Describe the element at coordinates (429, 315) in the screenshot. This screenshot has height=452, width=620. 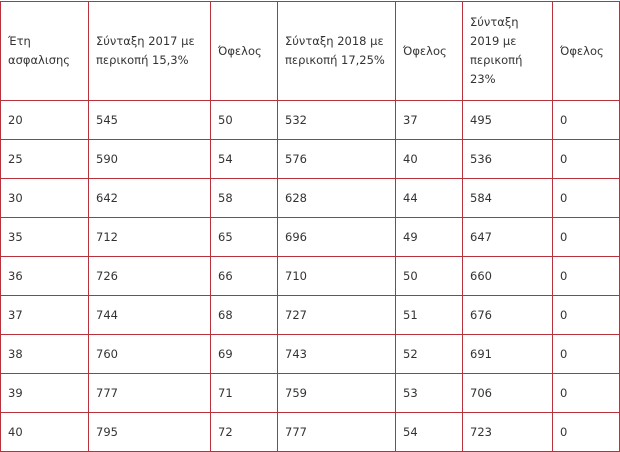
I see `table-cell: 51` at that location.